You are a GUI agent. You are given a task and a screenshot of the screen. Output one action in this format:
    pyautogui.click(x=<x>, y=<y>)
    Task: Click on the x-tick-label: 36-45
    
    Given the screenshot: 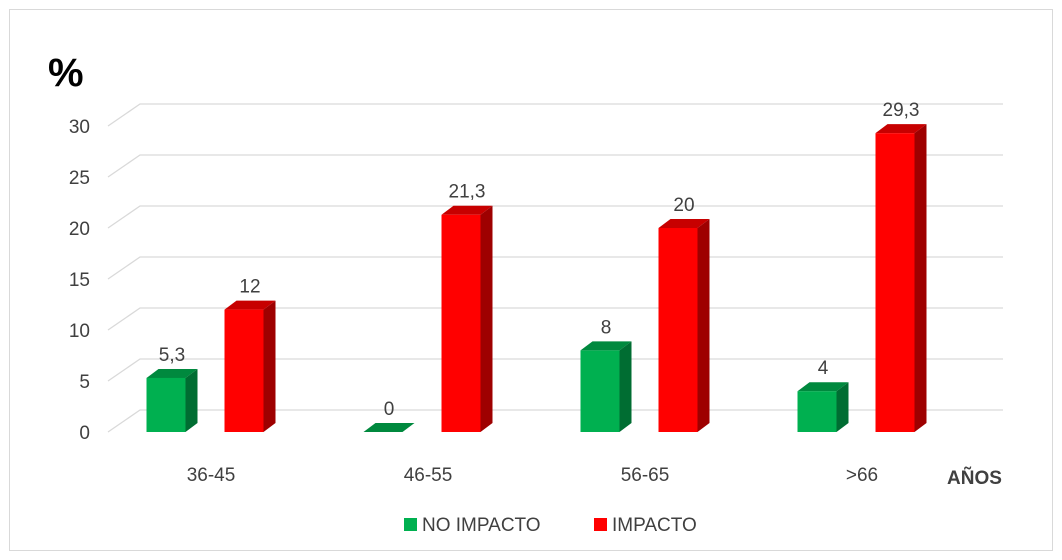 What is the action you would take?
    pyautogui.click(x=211, y=475)
    